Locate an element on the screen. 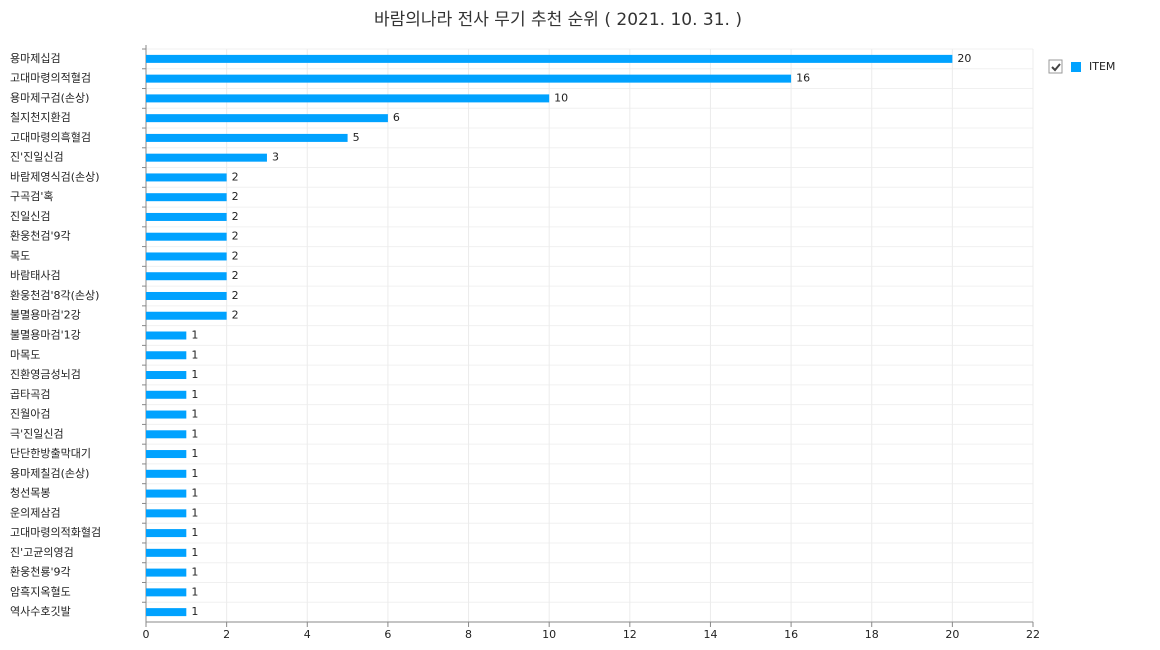  x-tick-label: 10 is located at coordinates (549, 634).